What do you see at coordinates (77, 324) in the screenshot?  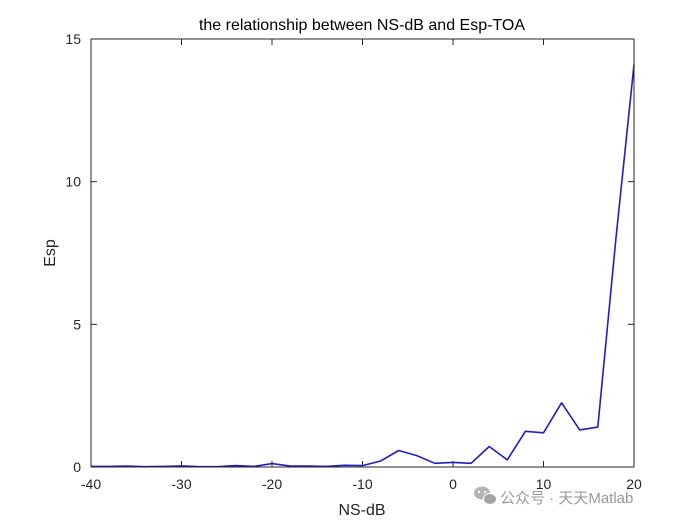 I see `y-tick-label: 5` at bounding box center [77, 324].